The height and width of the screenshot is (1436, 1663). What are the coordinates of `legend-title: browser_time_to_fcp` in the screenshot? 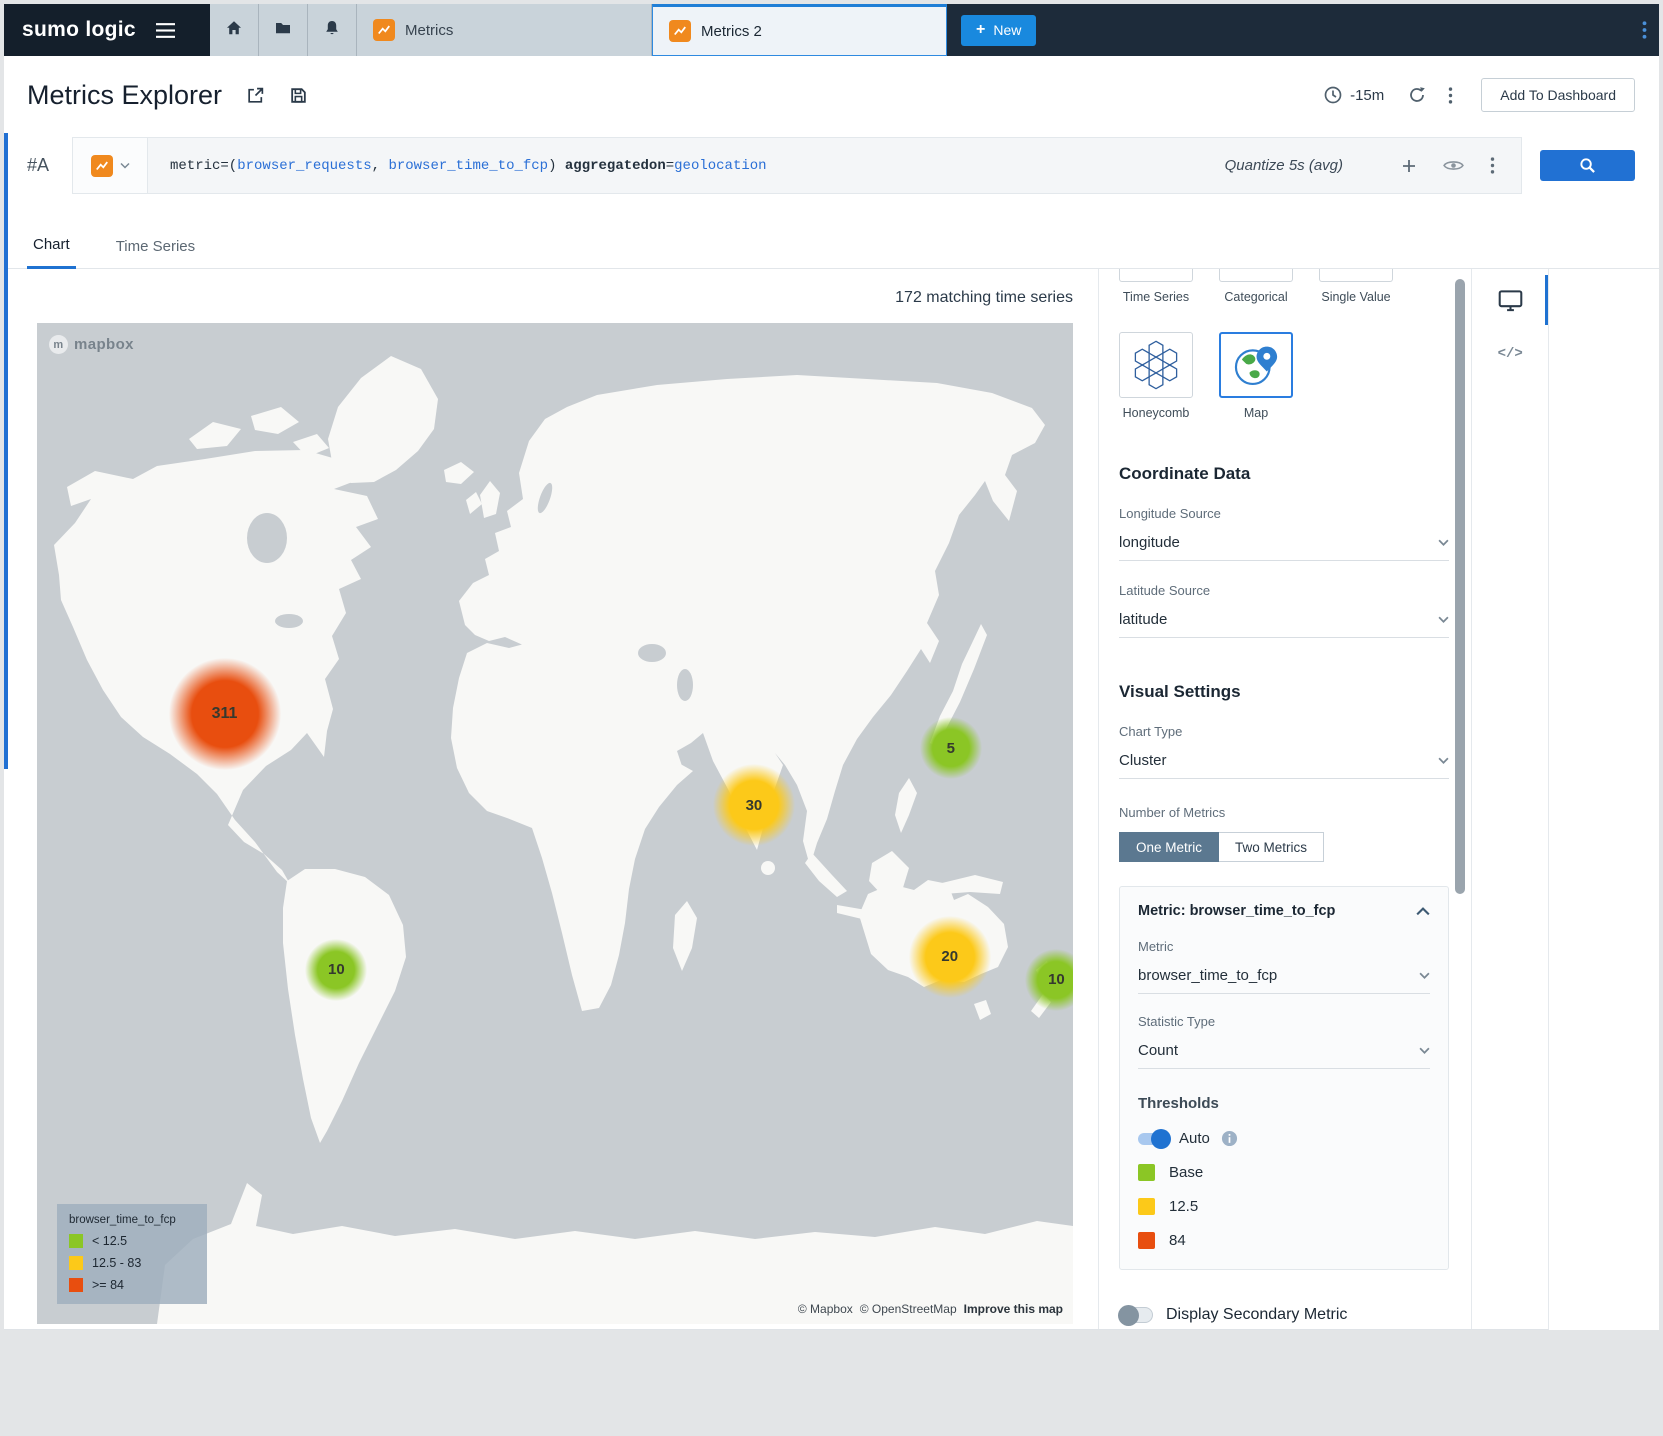 It's located at (122, 1220).